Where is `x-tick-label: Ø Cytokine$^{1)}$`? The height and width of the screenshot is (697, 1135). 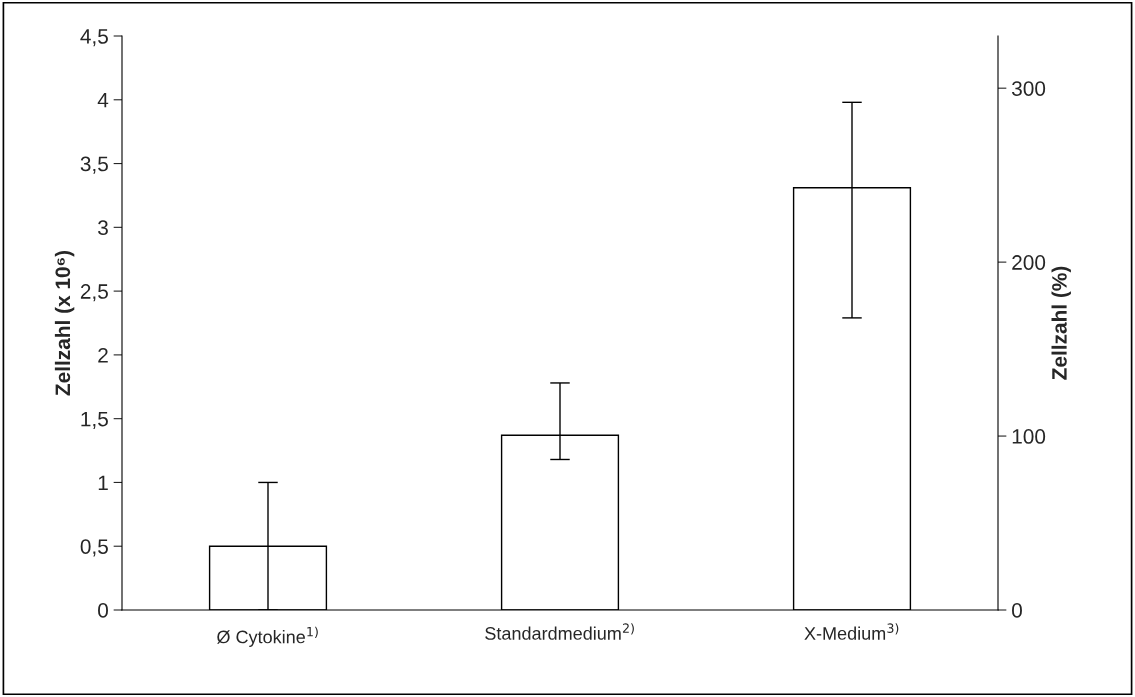 x-tick-label: Ø Cytokine$^{1)}$ is located at coordinates (267, 636).